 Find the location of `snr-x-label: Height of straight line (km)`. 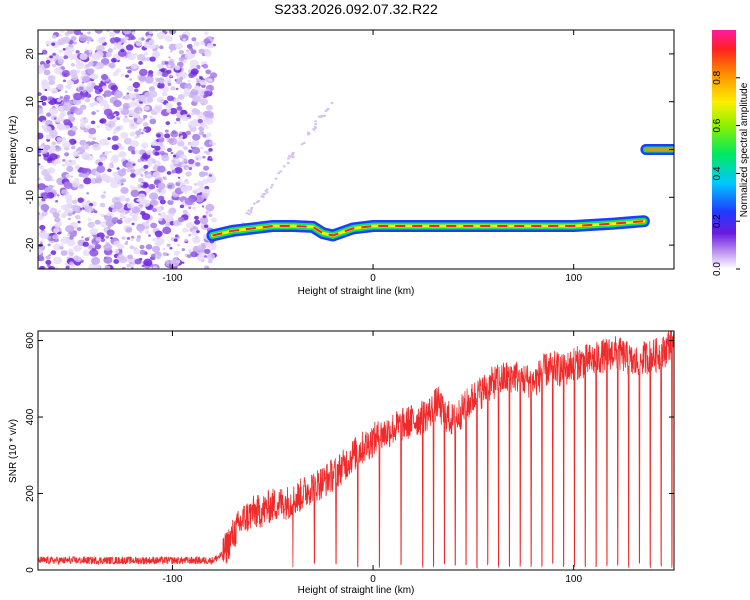

snr-x-label: Height of straight line (km) is located at coordinates (356, 590).